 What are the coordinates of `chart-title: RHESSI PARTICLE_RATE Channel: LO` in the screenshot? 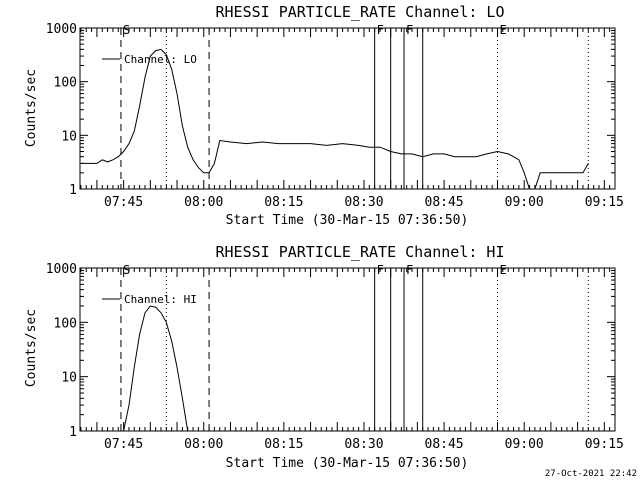 It's located at (360, 12).